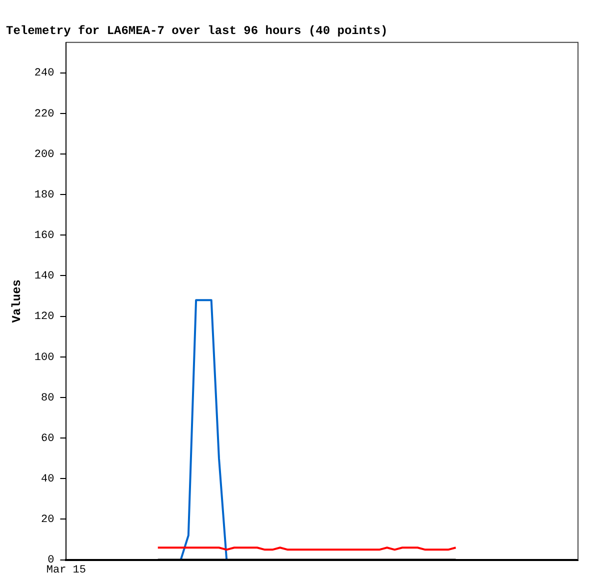 This screenshot has width=597, height=579. I want to click on y-tick-label: 120, so click(44, 317).